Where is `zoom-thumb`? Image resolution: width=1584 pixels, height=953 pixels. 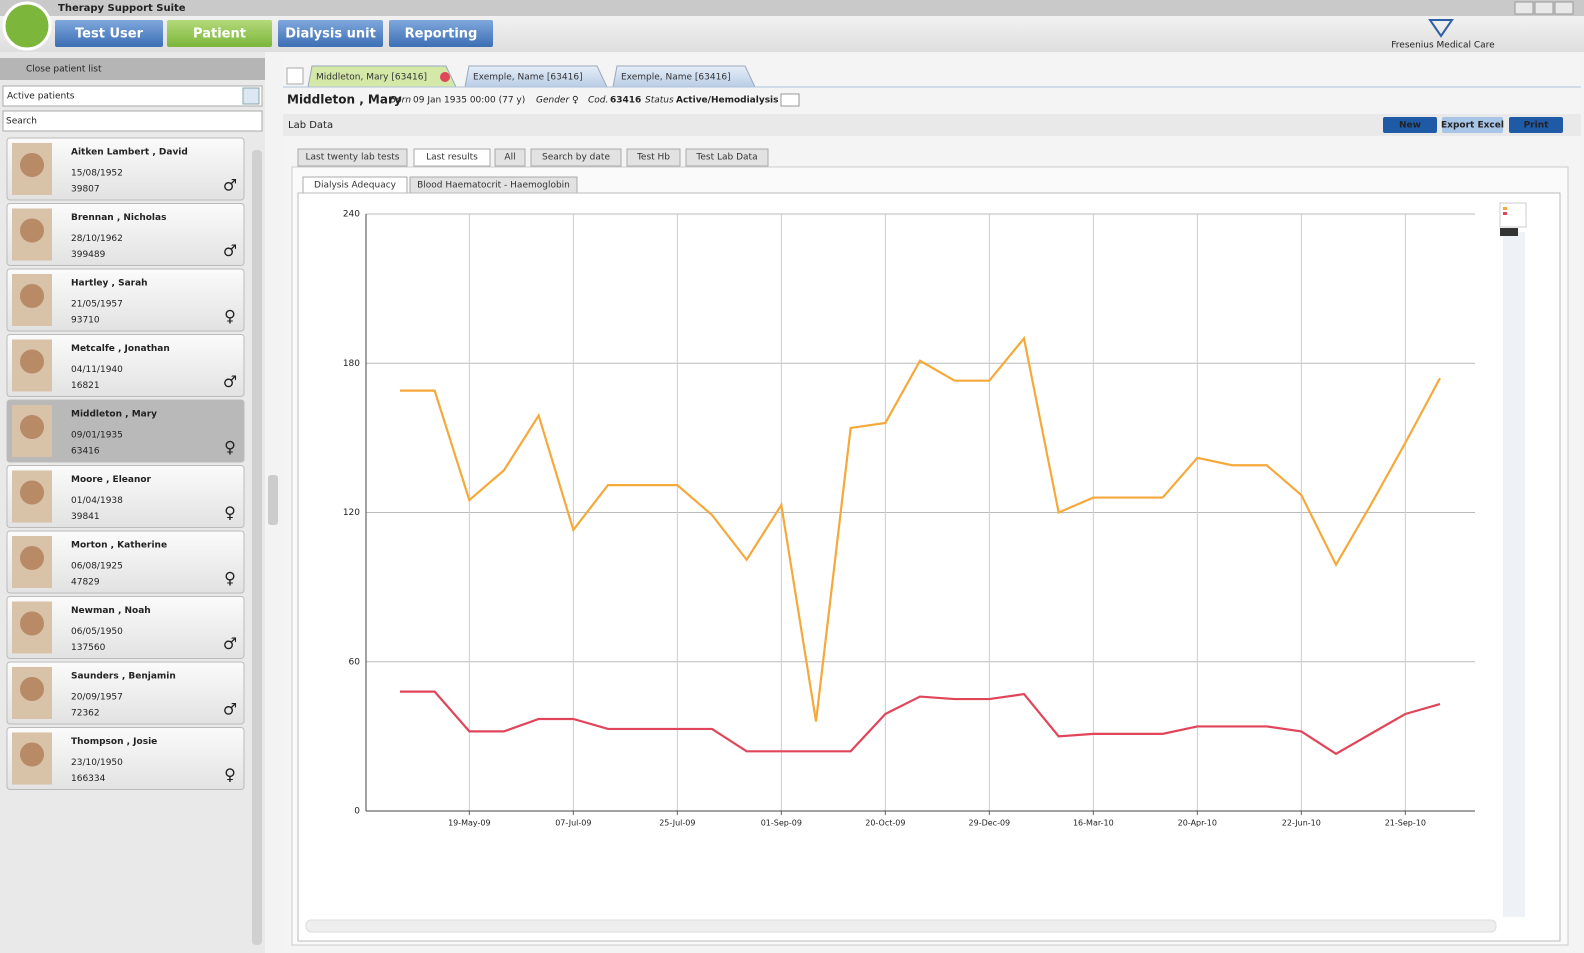
zoom-thumb is located at coordinates (1509, 232).